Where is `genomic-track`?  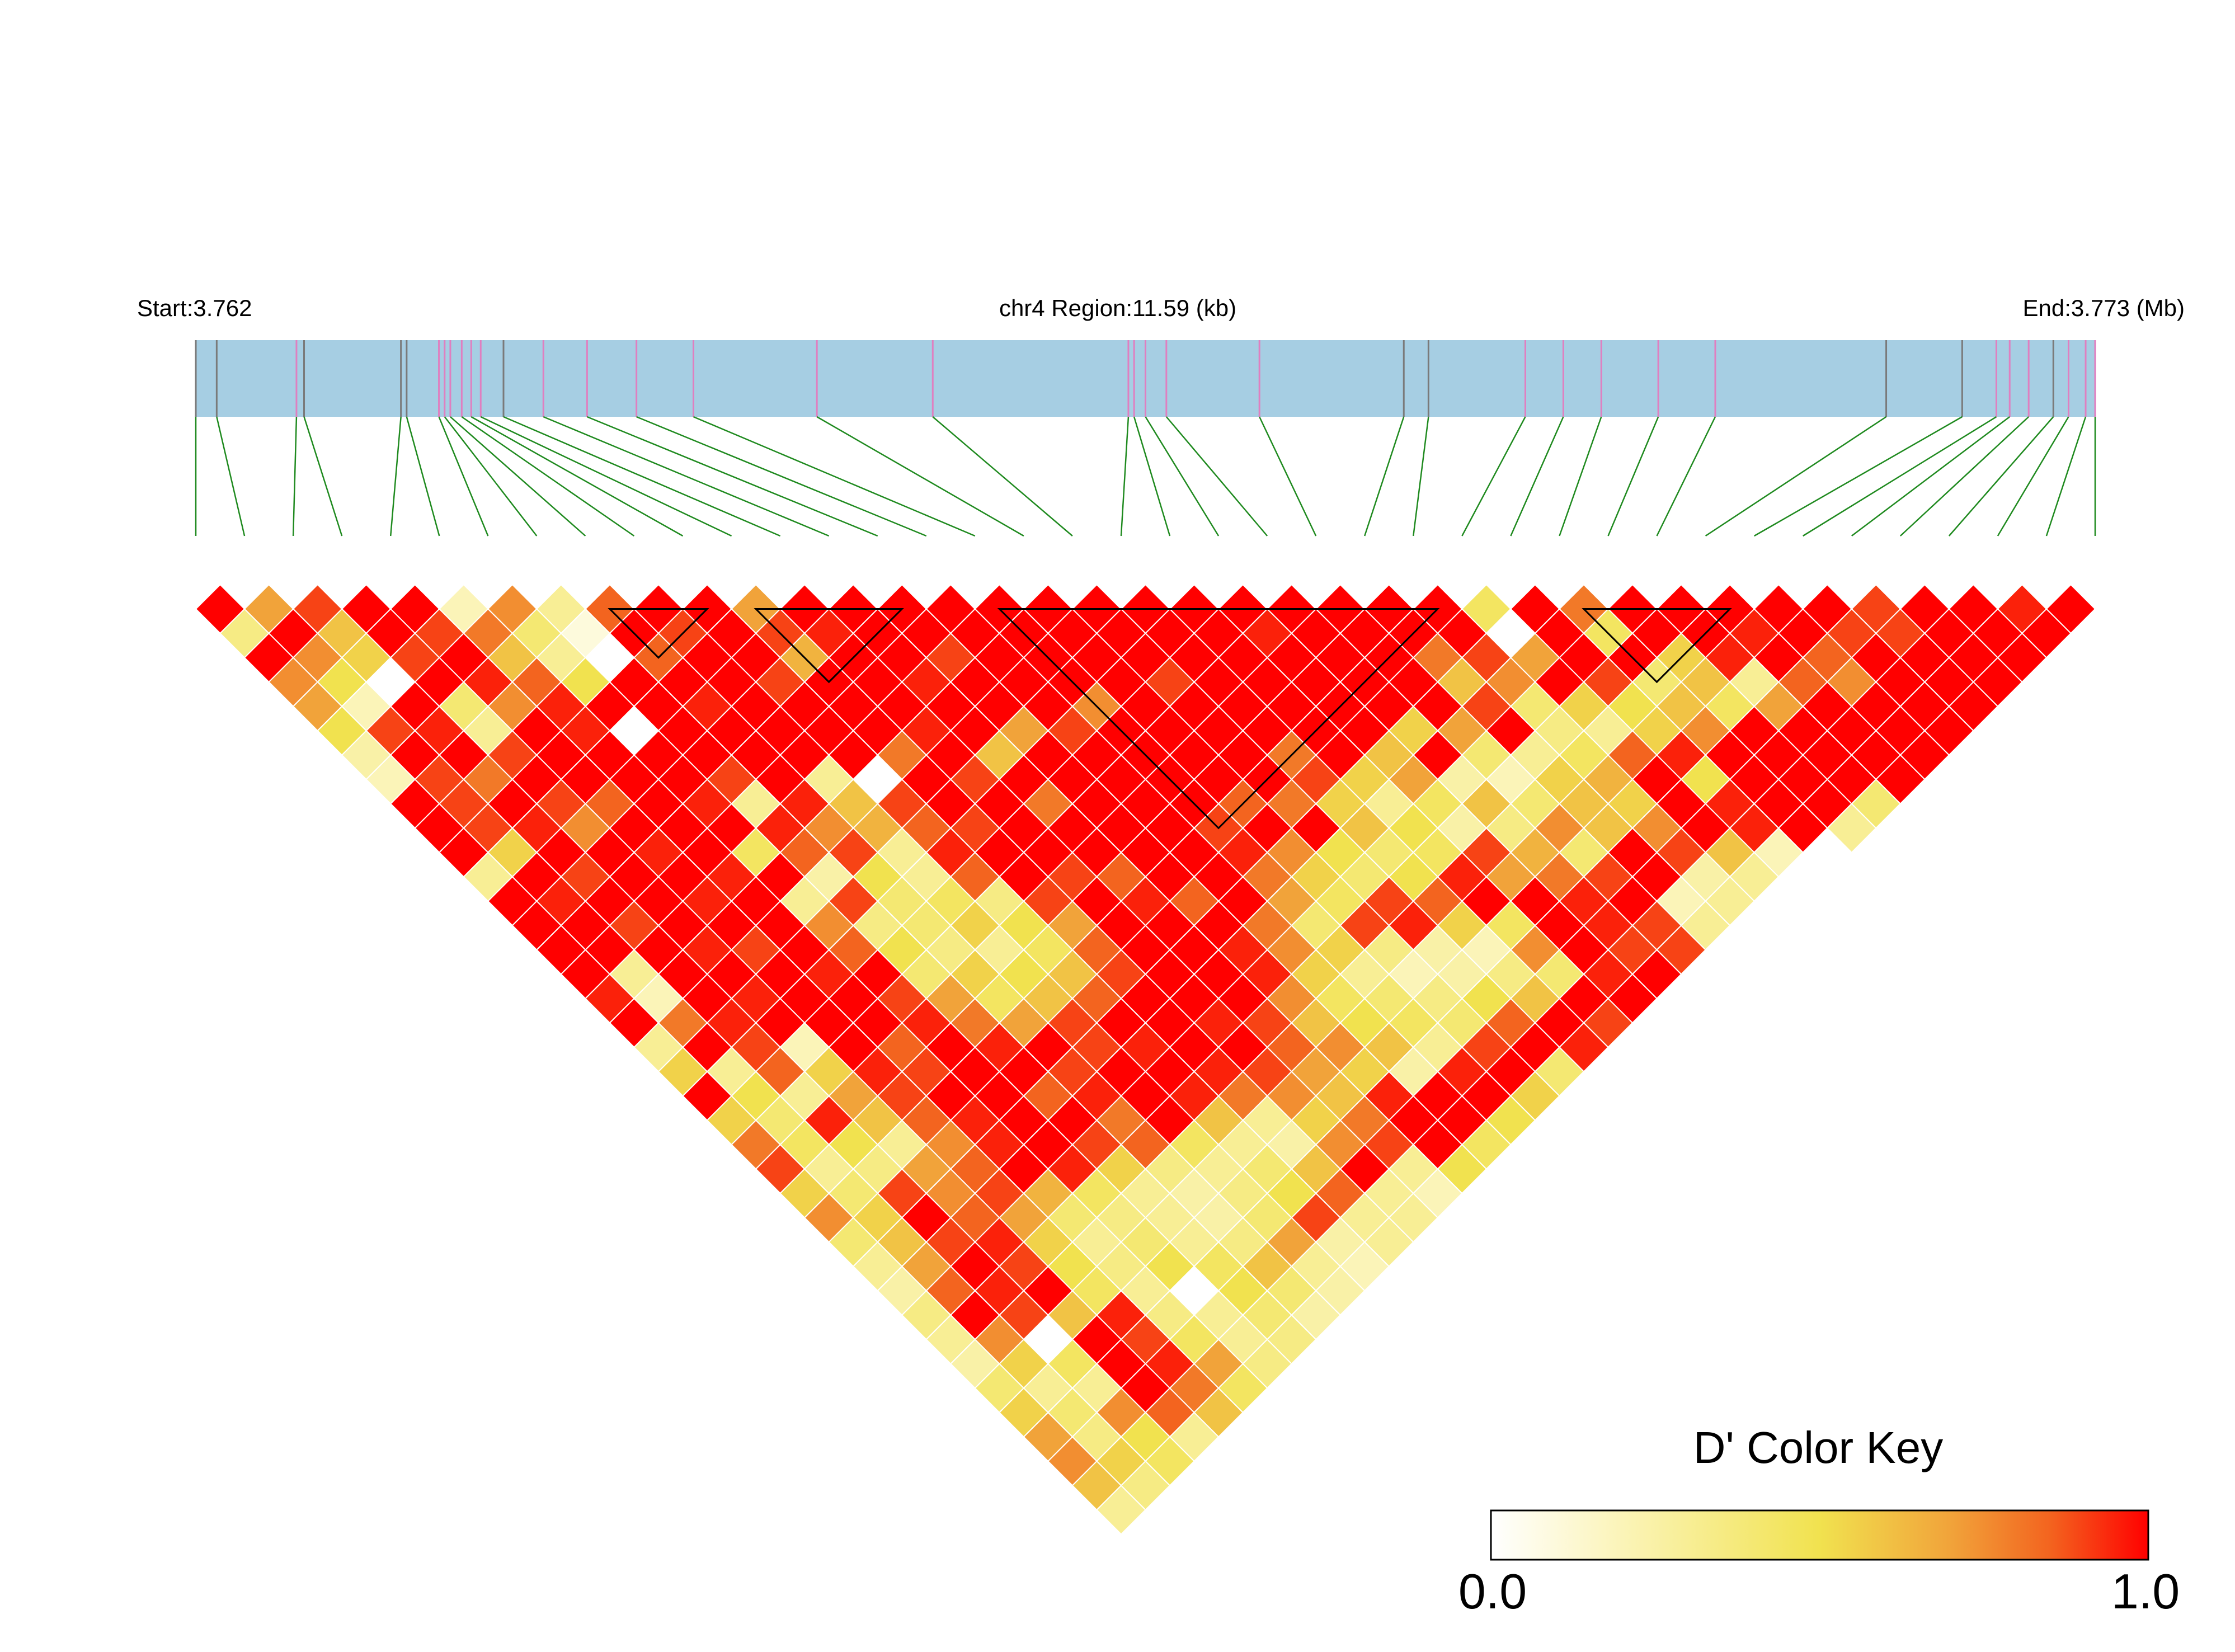
genomic-track is located at coordinates (1145, 379).